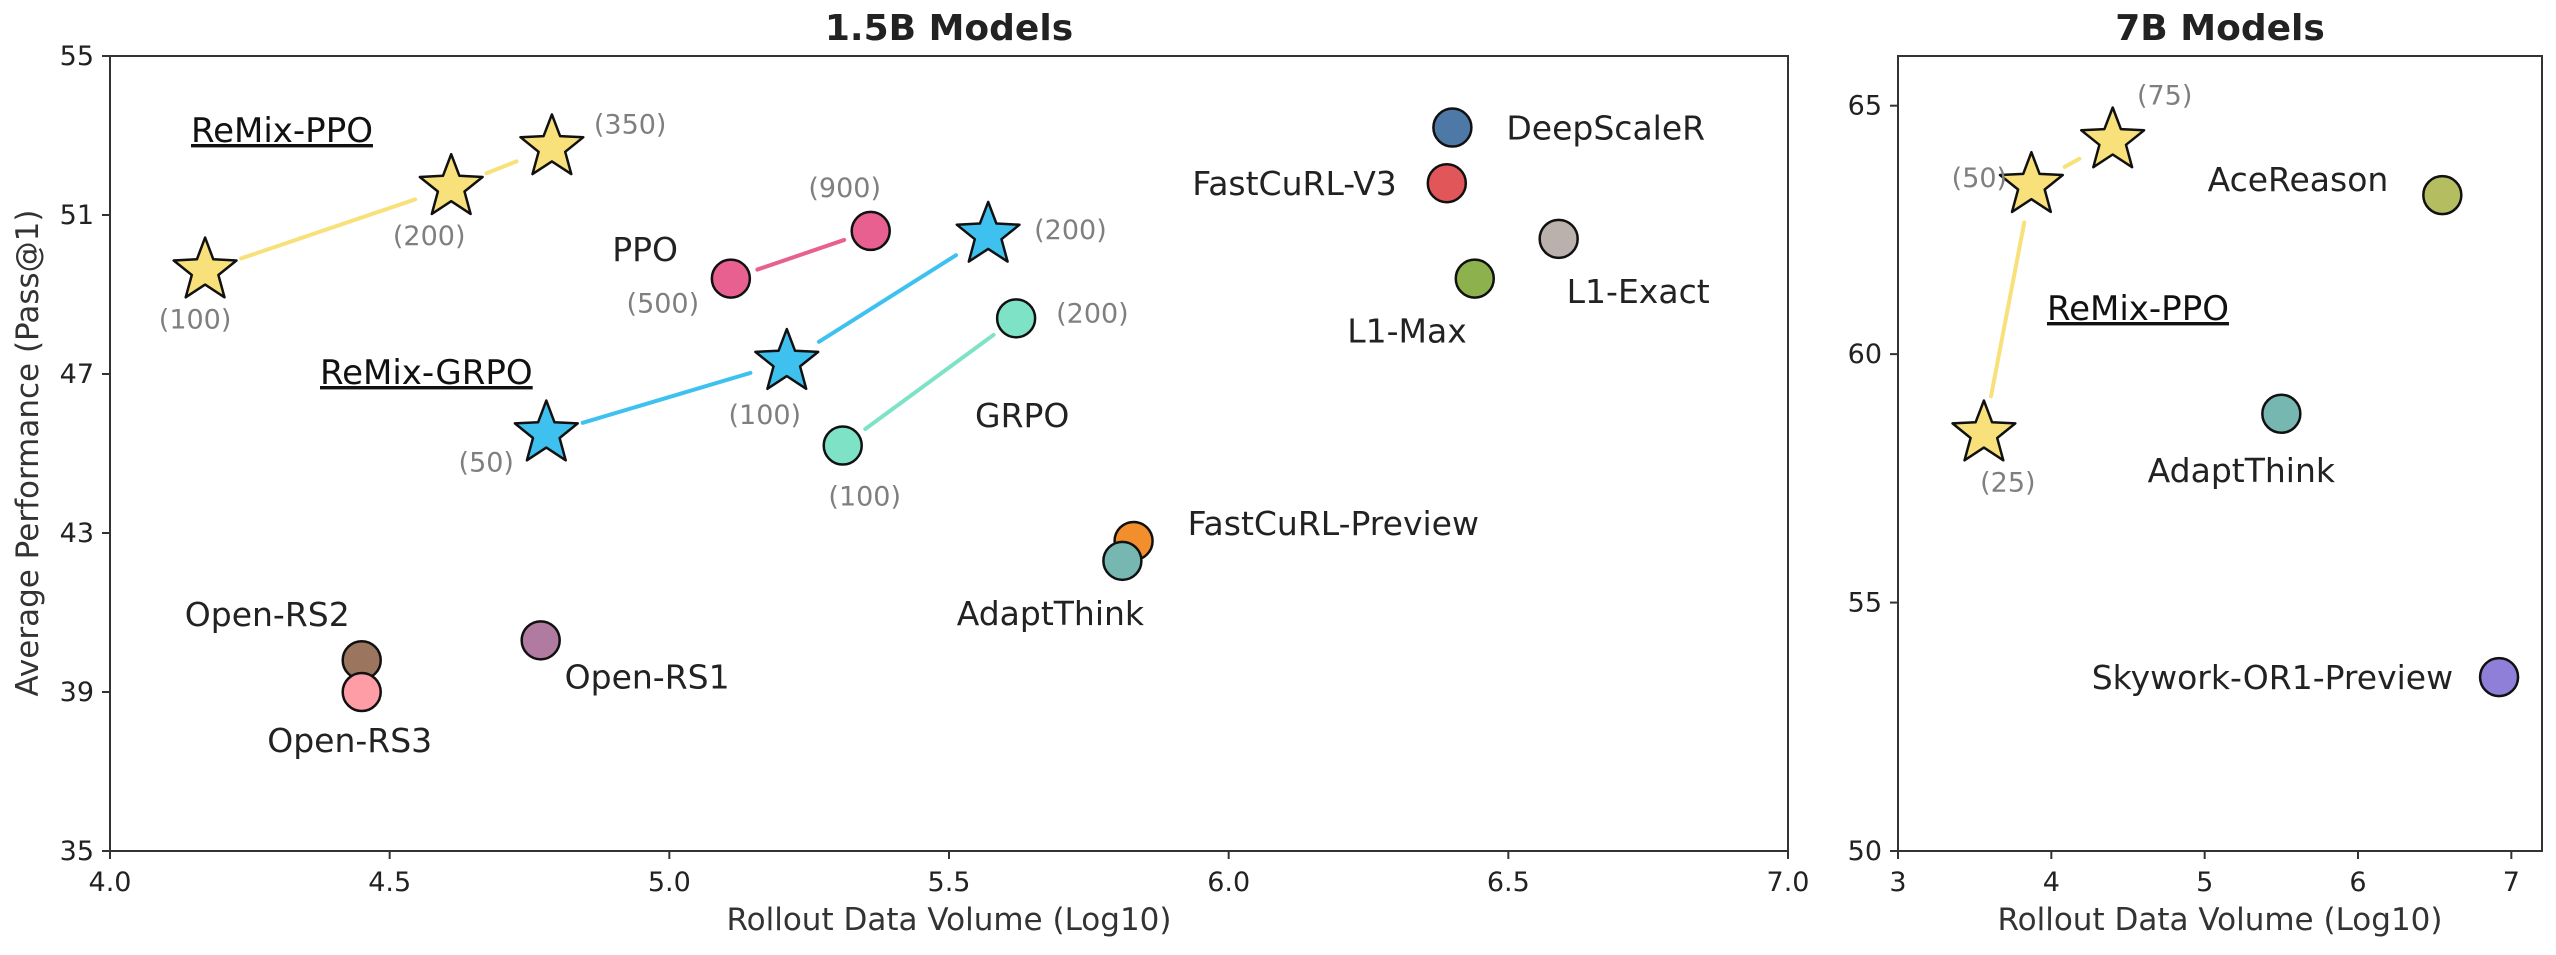  I want to click on open-rs3-point, so click(361, 692).